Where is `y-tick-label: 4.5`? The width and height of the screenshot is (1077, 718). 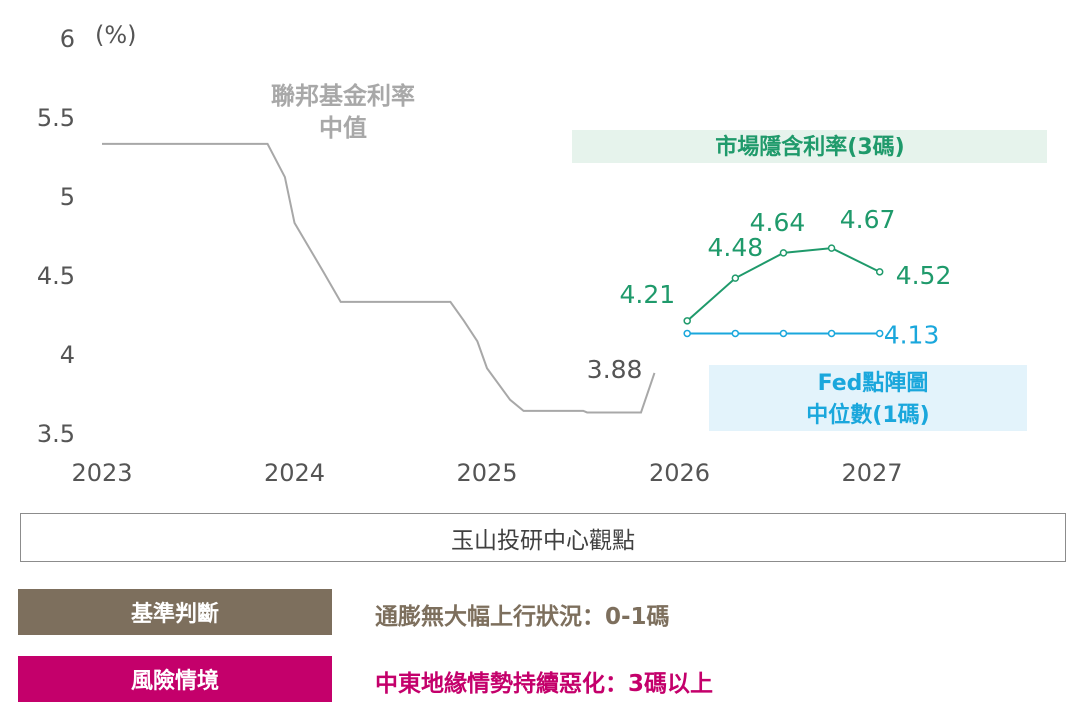 y-tick-label: 4.5 is located at coordinates (56, 276).